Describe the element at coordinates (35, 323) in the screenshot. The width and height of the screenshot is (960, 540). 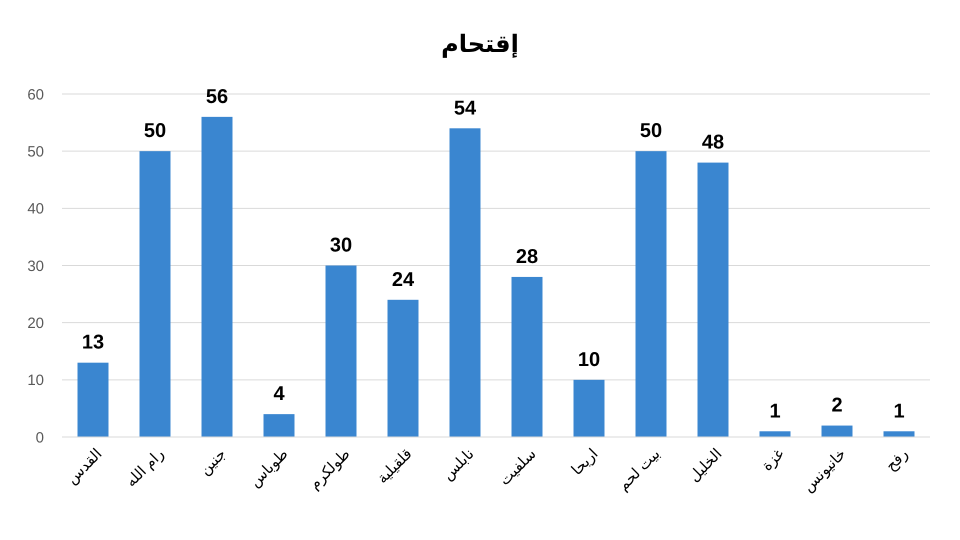
I see `y-tick-label: 20` at that location.